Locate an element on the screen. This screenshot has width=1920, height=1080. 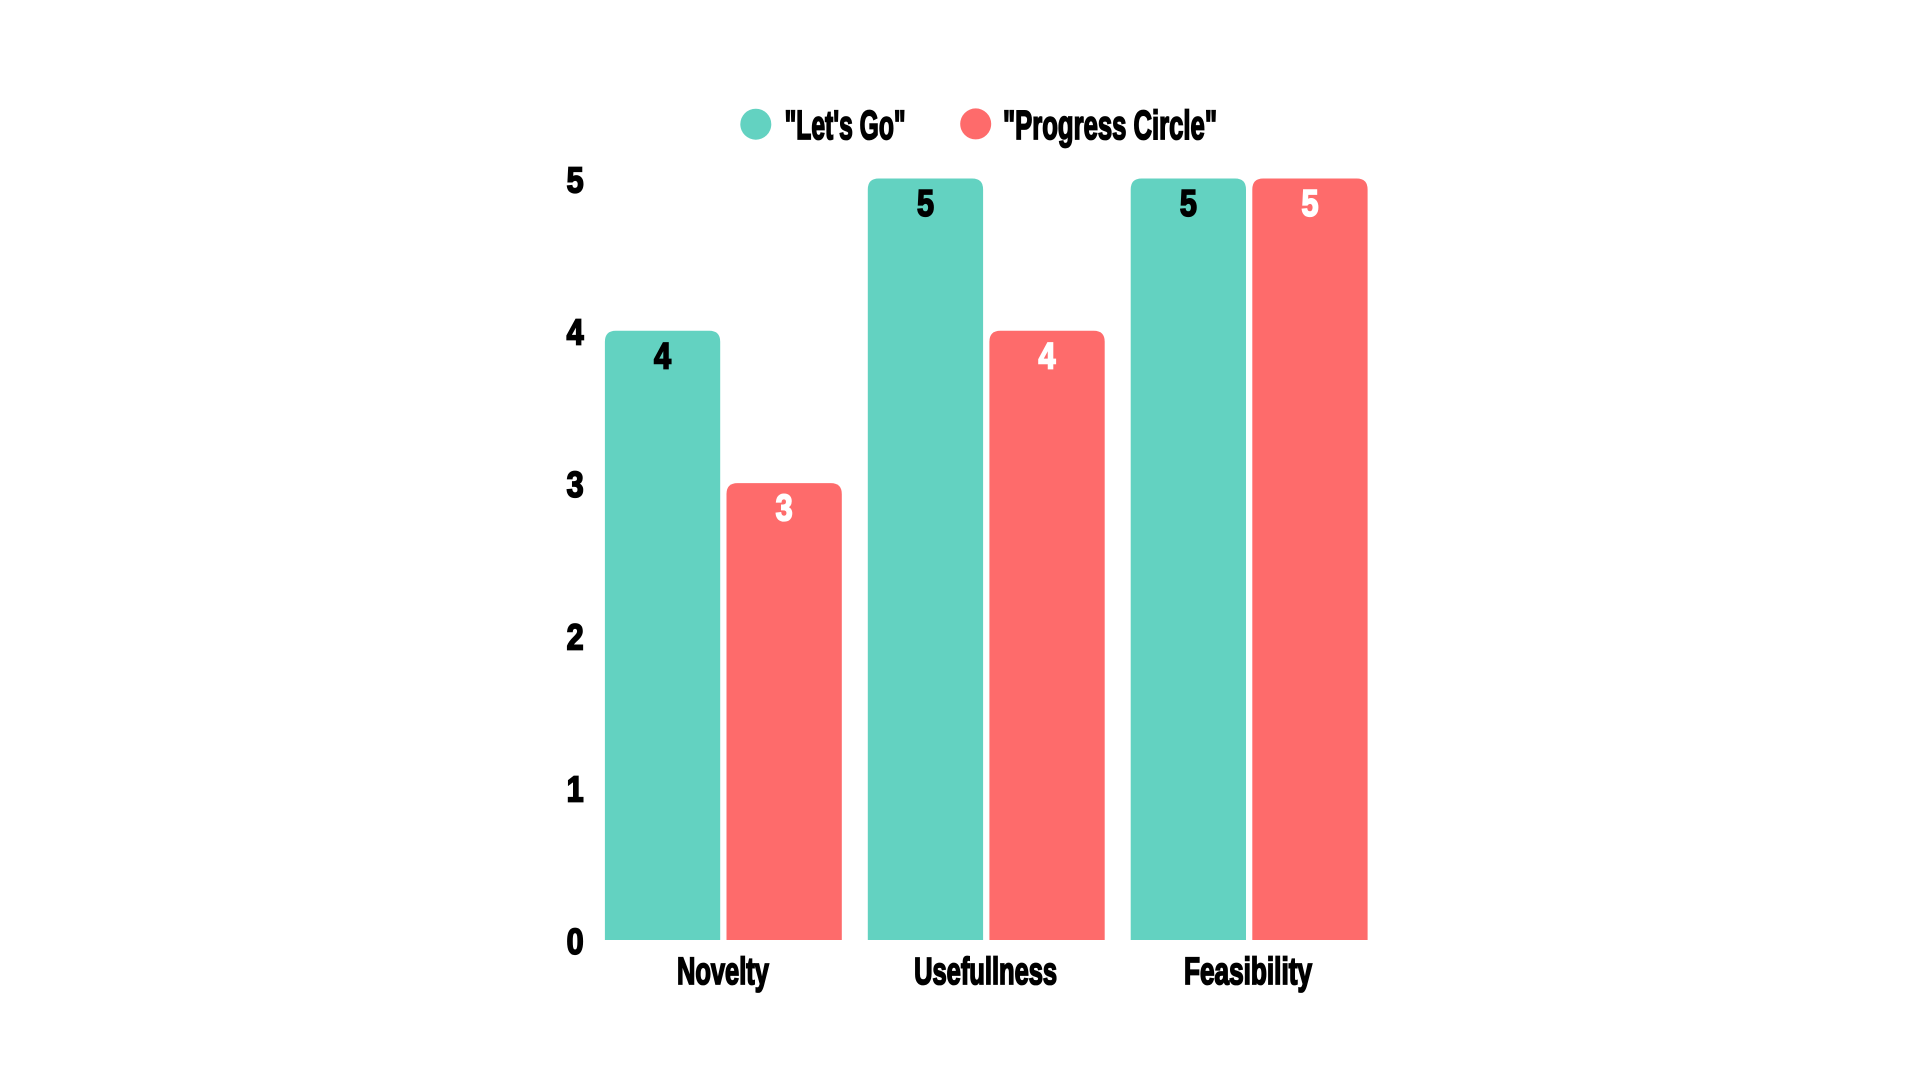
svg-text: Usefullness is located at coordinates (985, 972).